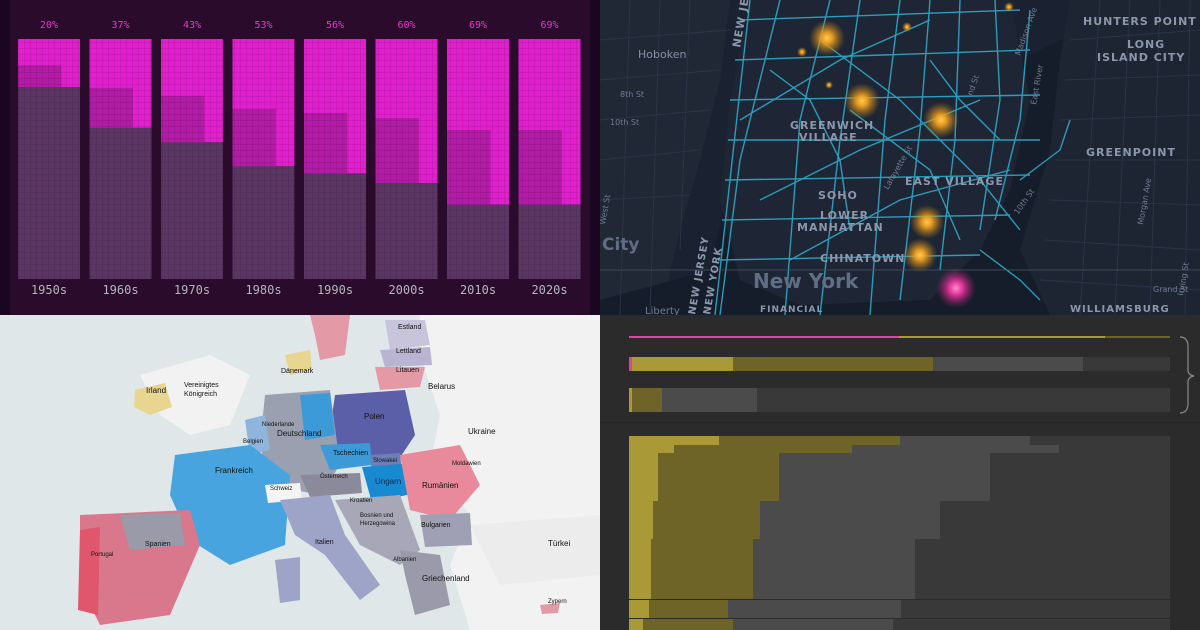 The image size is (1200, 630). What do you see at coordinates (838, 195) in the screenshot?
I see `label-soho: SOHO` at bounding box center [838, 195].